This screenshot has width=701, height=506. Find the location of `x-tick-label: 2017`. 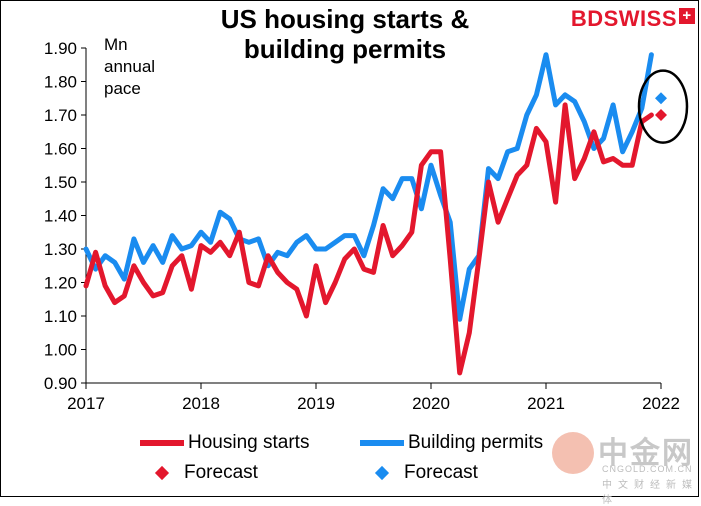

x-tick-label: 2017 is located at coordinates (86, 403).